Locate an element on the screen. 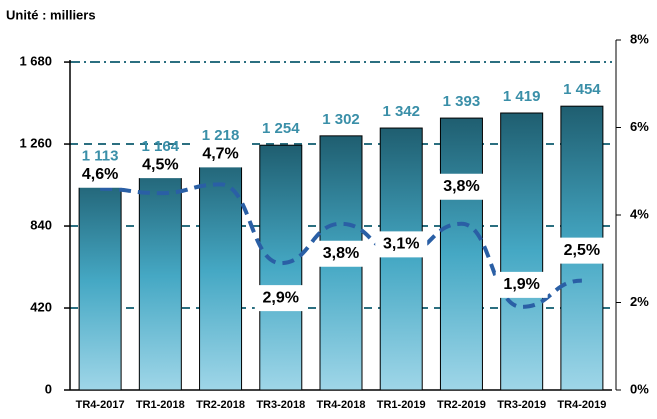 The width and height of the screenshot is (657, 419). y2-tick-label: 6% is located at coordinates (639, 126).